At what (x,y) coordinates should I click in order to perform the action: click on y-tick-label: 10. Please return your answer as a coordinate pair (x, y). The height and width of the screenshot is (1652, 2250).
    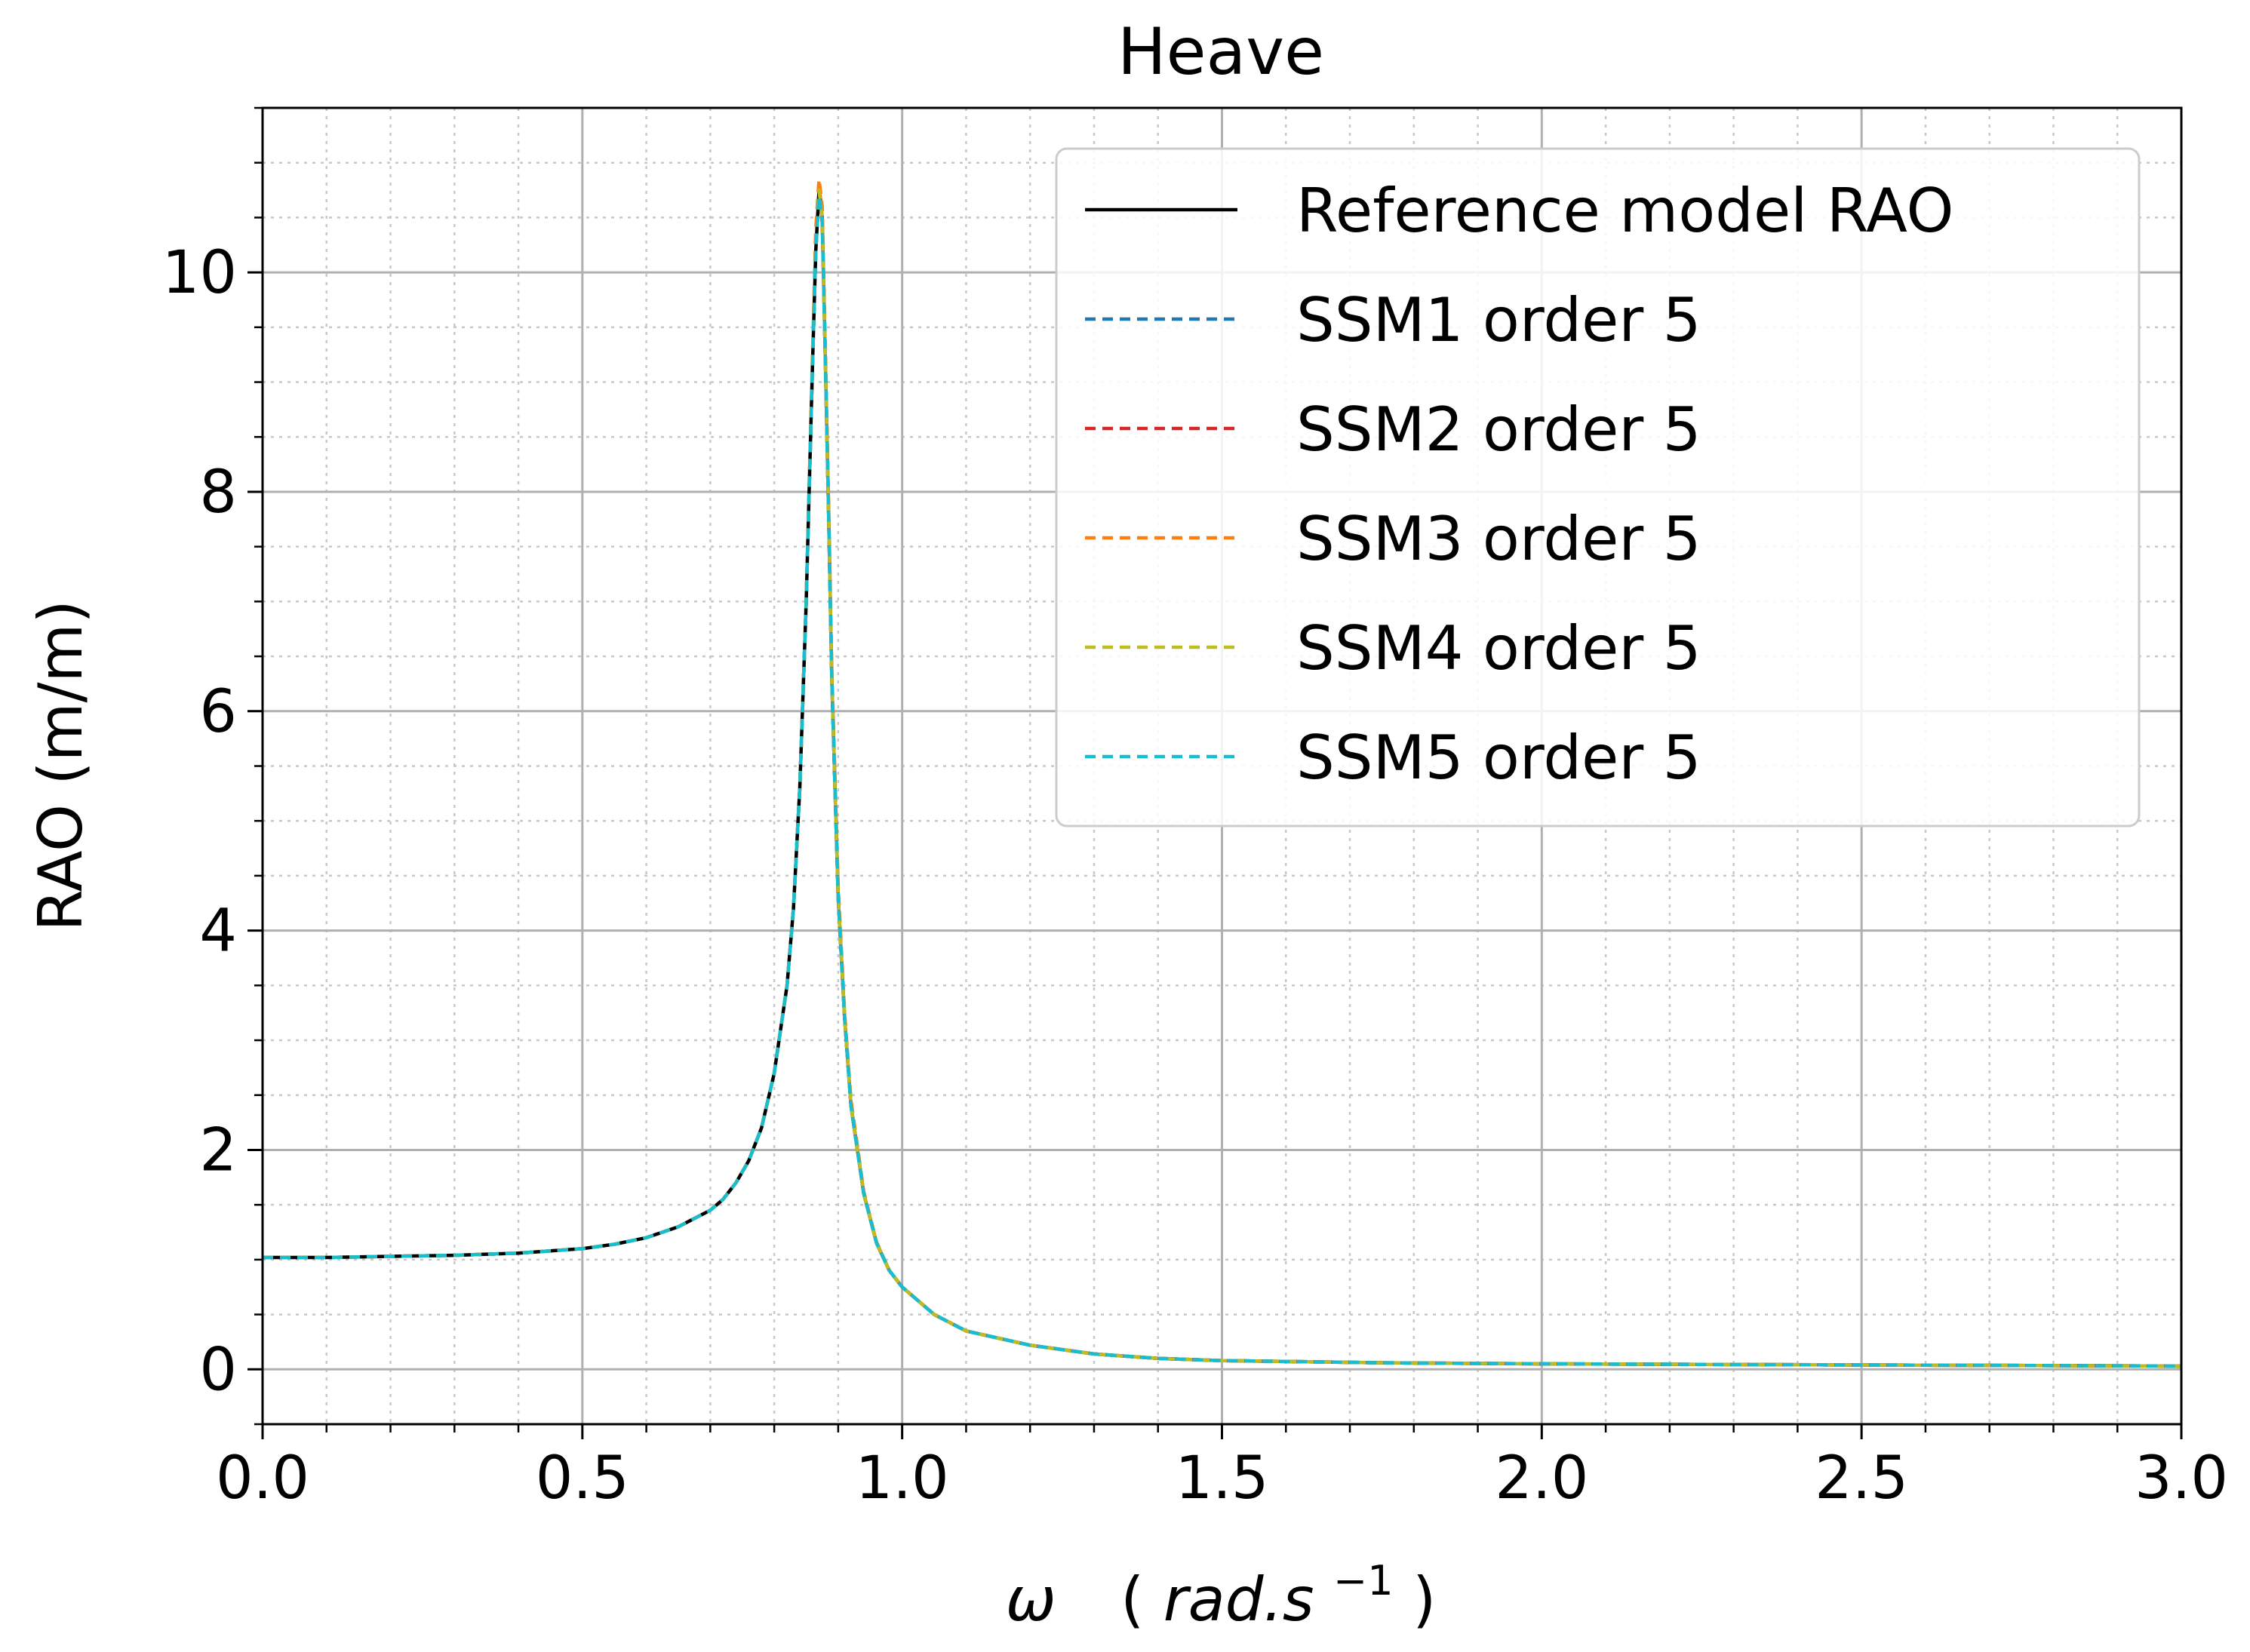
    Looking at the image, I should click on (199, 273).